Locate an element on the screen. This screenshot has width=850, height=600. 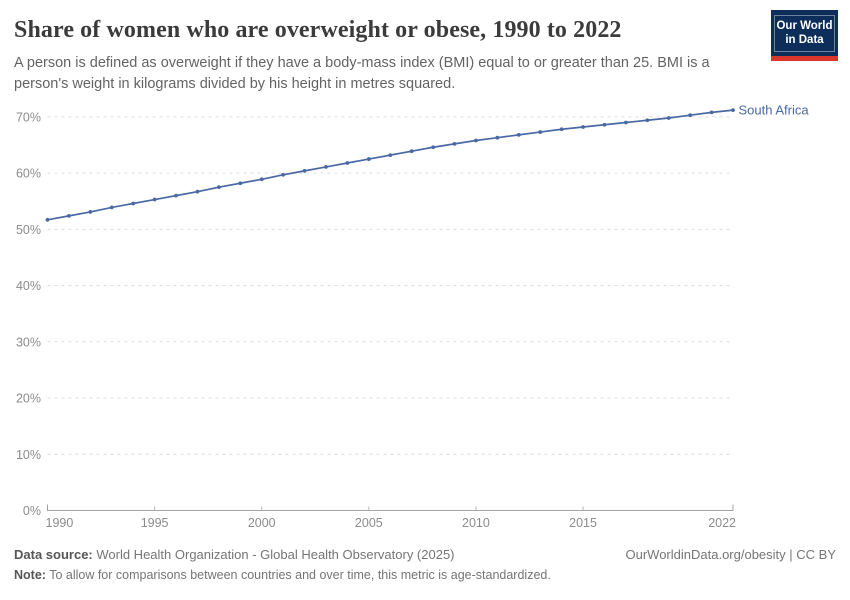
data-point-2002 is located at coordinates (304, 170).